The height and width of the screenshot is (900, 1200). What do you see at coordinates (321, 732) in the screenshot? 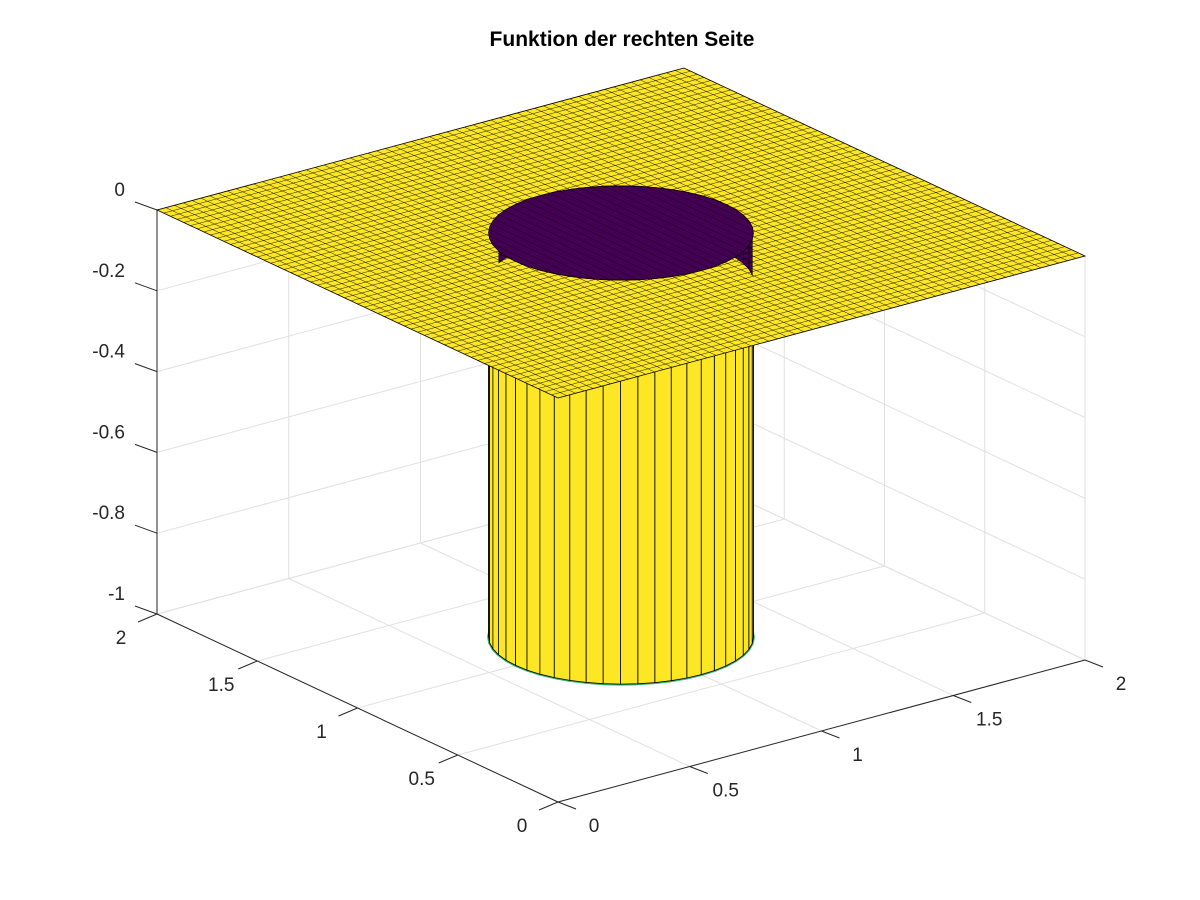
I see `y-tick-label: 1` at bounding box center [321, 732].